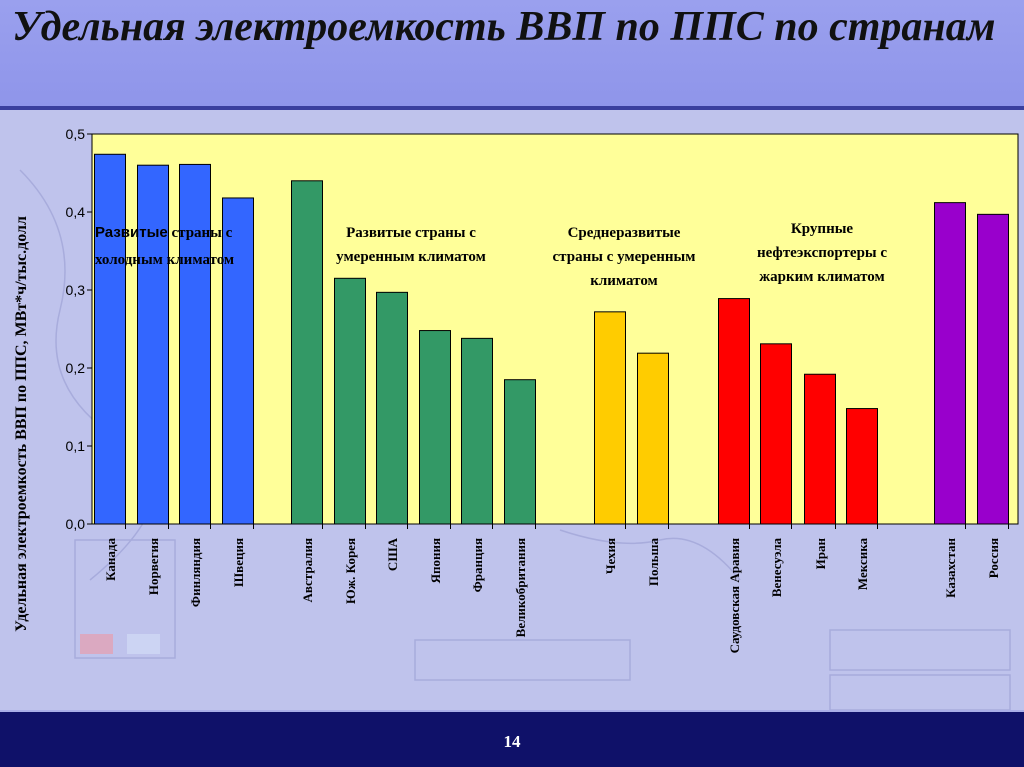  Describe the element at coordinates (624, 233) in the screenshot. I see `group-label-developing-line1: Среднеразвитые` at that location.